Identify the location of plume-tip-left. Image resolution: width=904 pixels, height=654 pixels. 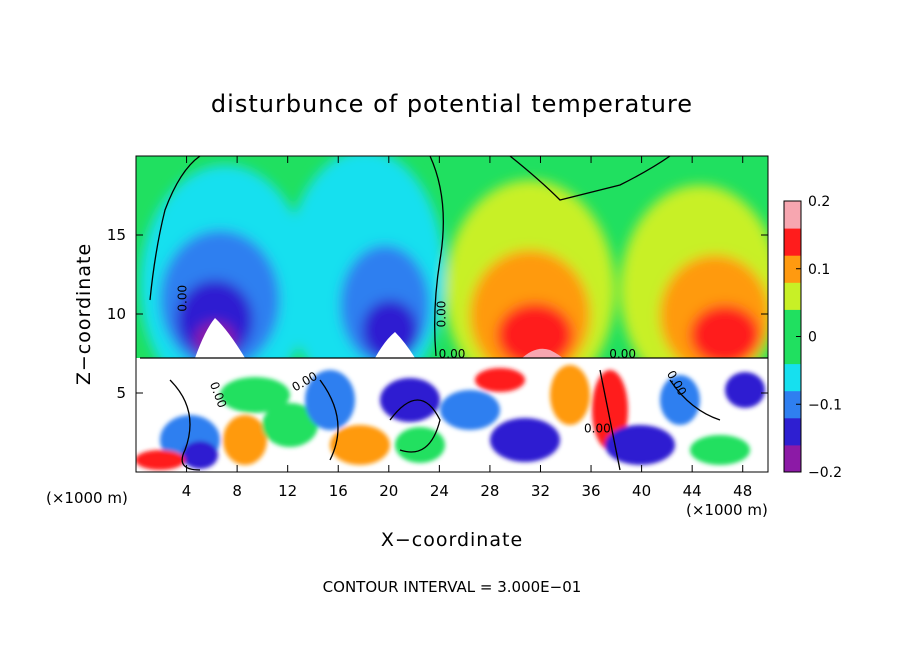
(220, 338).